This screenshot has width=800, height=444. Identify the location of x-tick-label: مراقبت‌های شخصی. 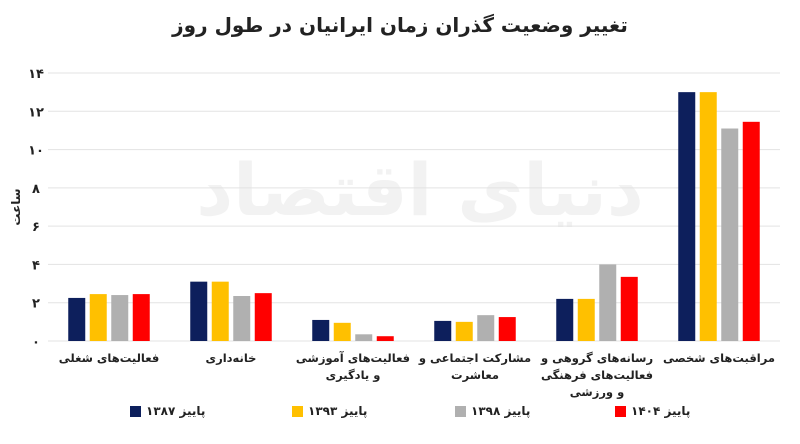
(718, 358).